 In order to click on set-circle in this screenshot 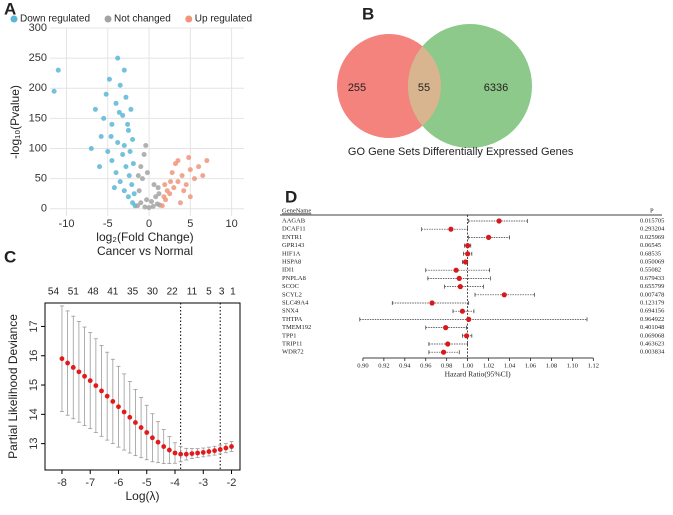, I will do `click(470, 86)`.